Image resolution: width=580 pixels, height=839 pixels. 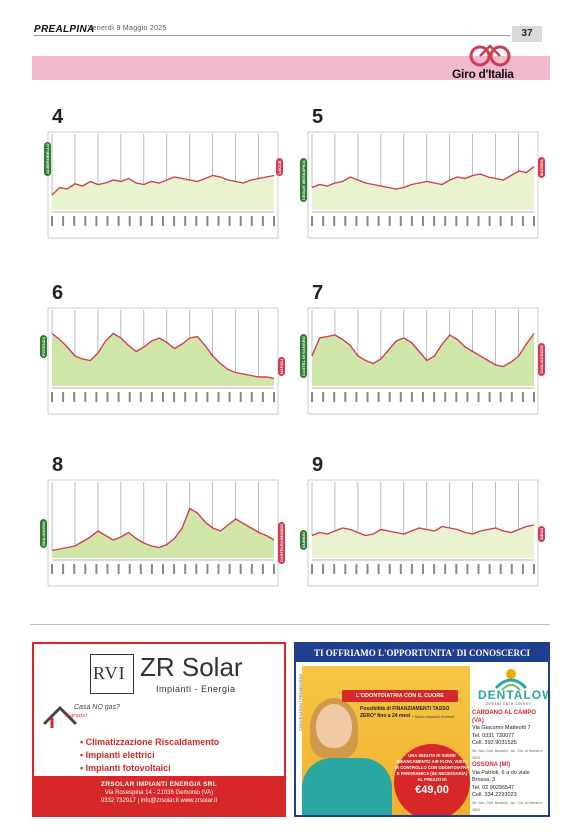 What do you see at coordinates (318, 117) in the screenshot?
I see `stage-number: 5` at bounding box center [318, 117].